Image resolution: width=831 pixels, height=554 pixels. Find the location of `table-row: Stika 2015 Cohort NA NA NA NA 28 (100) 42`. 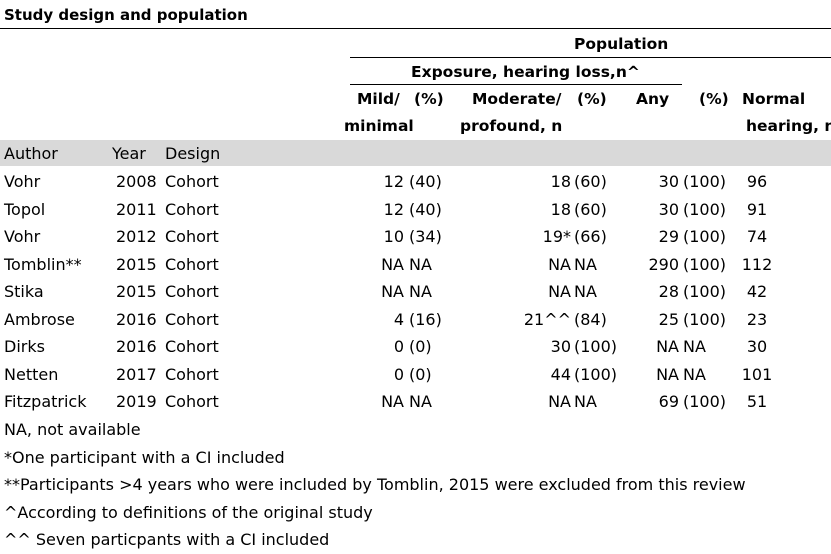

table-row: Stika 2015 Cohort NA NA NA NA 28 (100) 42 is located at coordinates (415, 295).